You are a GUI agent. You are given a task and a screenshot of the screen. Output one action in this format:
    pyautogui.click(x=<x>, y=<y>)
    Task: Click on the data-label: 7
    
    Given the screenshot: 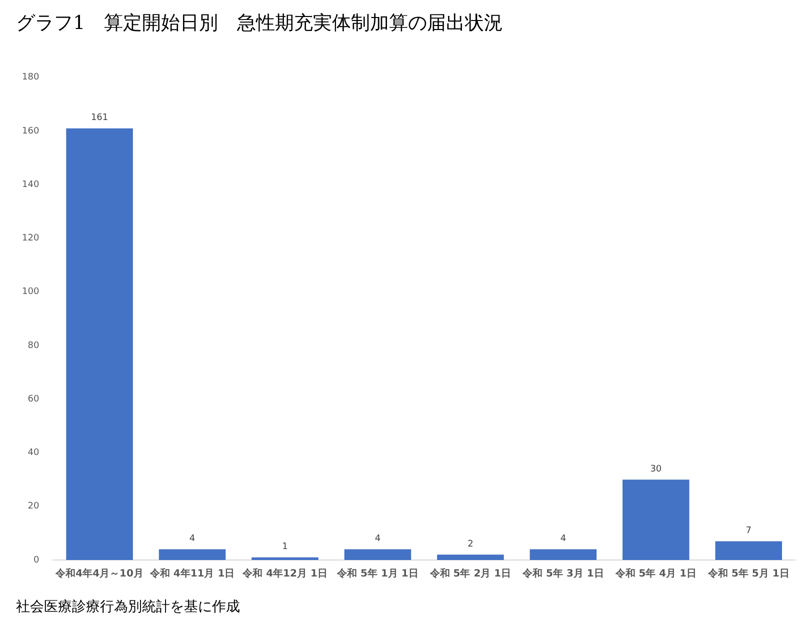 What is the action you would take?
    pyautogui.click(x=749, y=531)
    